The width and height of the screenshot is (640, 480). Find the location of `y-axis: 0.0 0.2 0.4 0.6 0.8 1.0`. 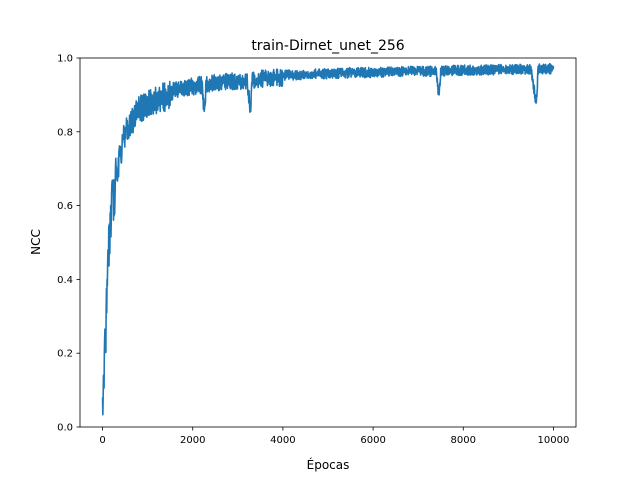

y-axis: 0.0 0.2 0.4 0.6 0.8 1.0 is located at coordinates (68, 244).